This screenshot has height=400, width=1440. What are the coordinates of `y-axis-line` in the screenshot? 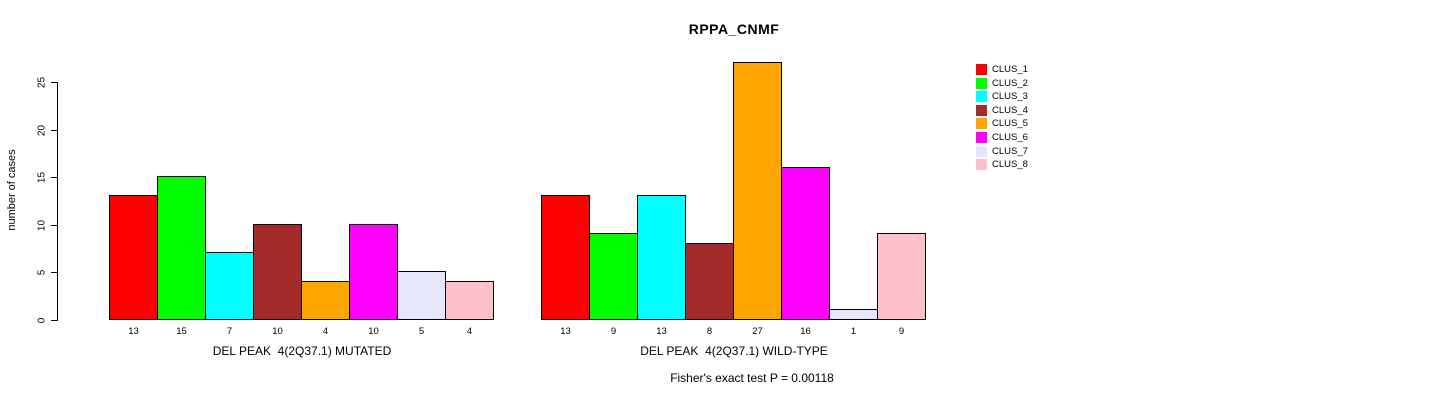 It's located at (57, 201).